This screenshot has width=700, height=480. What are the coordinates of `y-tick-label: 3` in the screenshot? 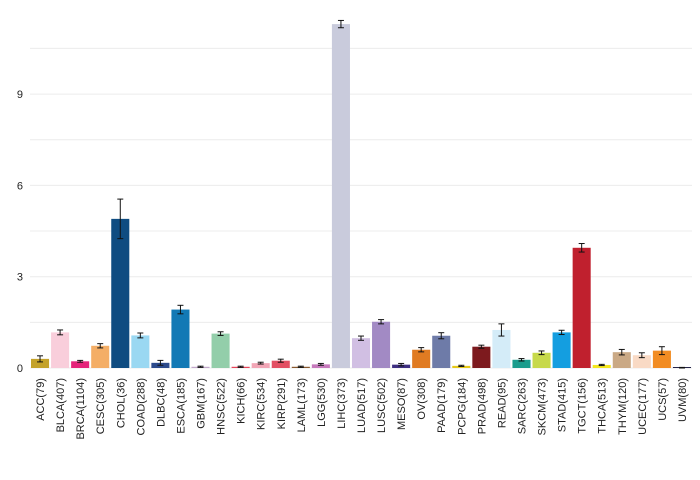 It's located at (20, 278).